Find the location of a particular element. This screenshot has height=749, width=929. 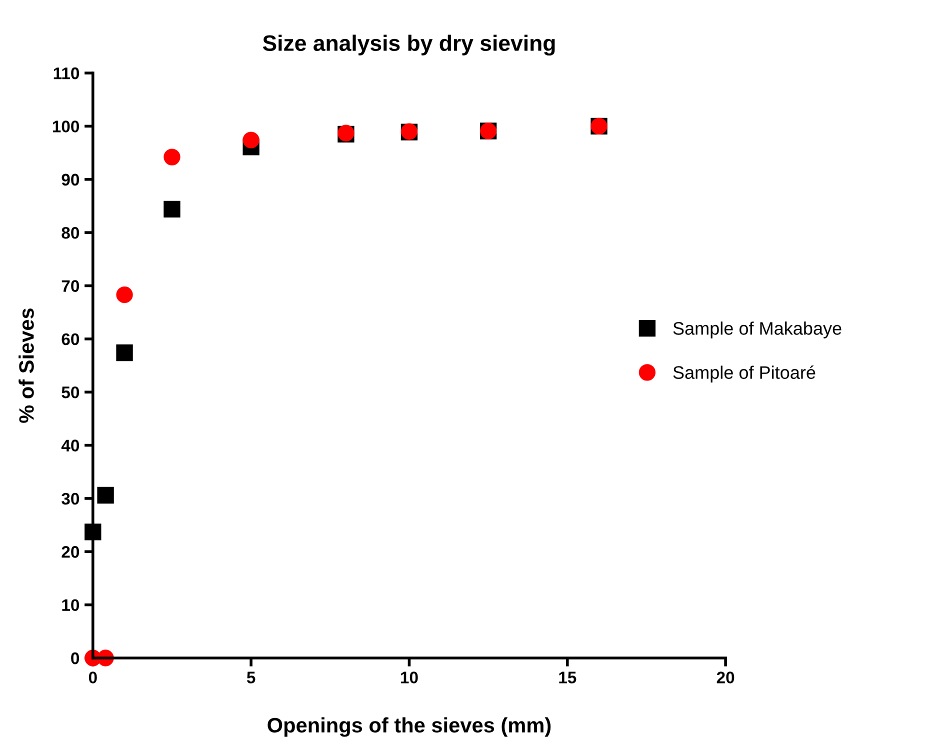

y-tick-label: 30 is located at coordinates (71, 498).